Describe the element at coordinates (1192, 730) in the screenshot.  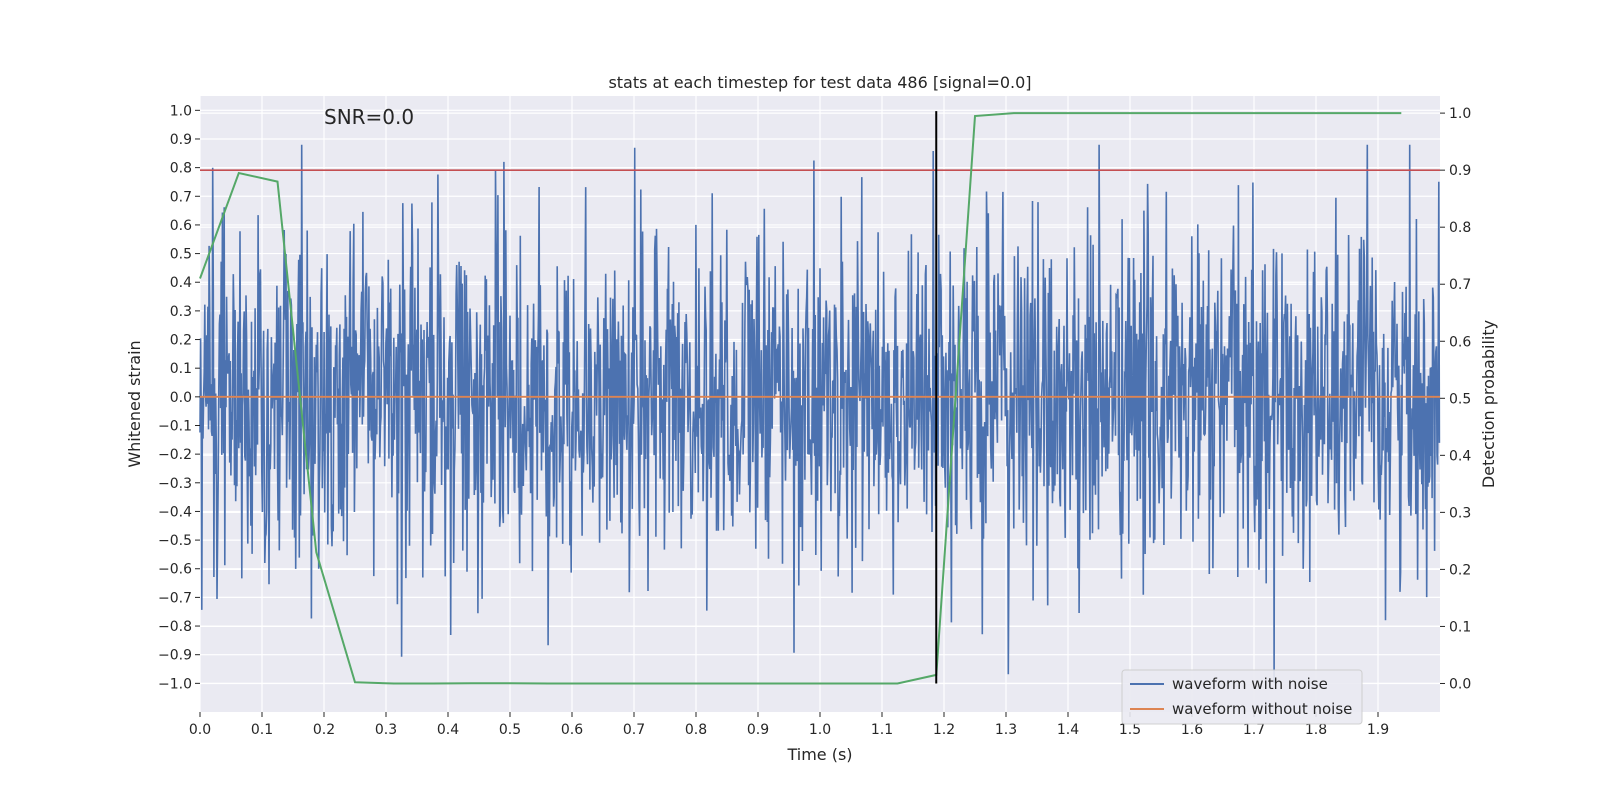
I see `x-tick-label: 1.6` at that location.